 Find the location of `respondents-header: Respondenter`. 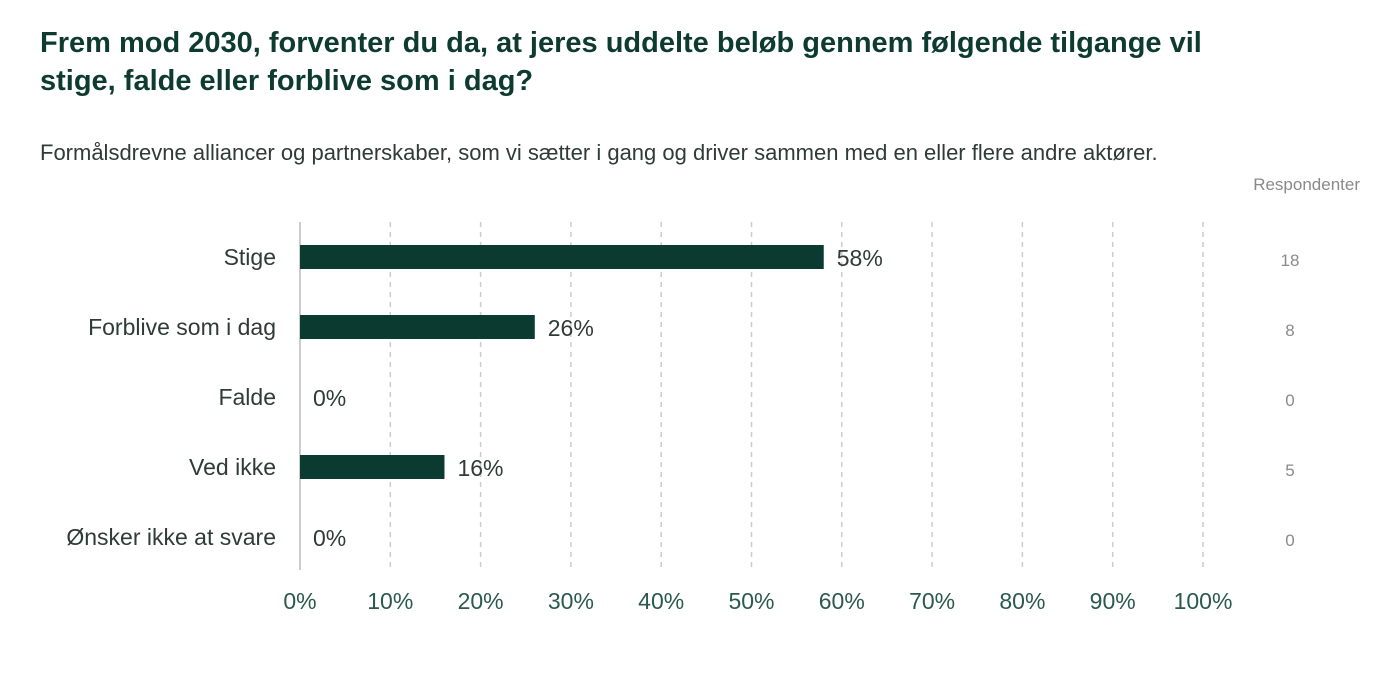

respondents-header: Respondenter is located at coordinates (1306, 184).